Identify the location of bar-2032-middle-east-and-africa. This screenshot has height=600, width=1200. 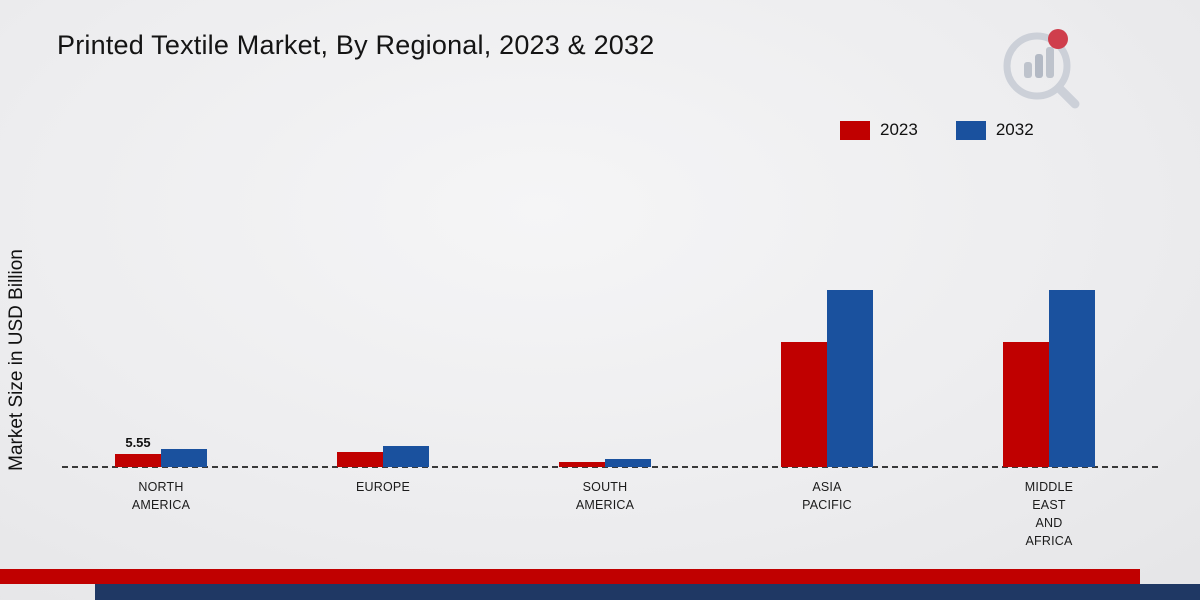
(1072, 378).